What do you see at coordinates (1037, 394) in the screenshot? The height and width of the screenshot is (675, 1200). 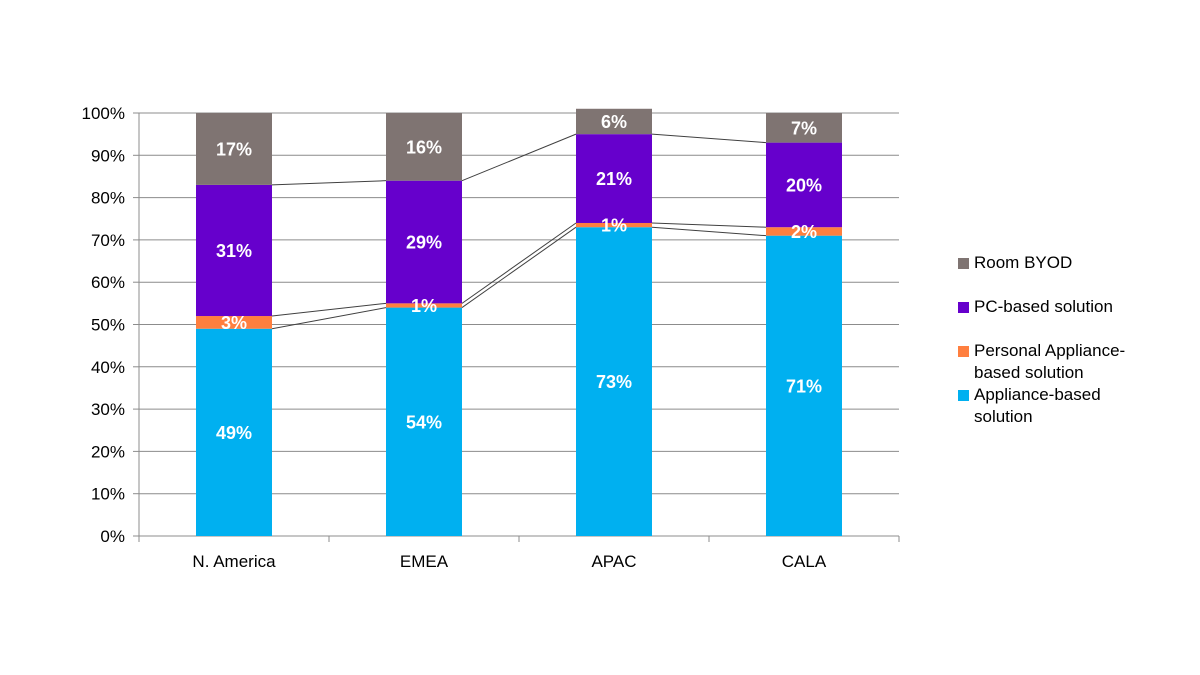 I see `legend-label-line: Appliance-based` at bounding box center [1037, 394].